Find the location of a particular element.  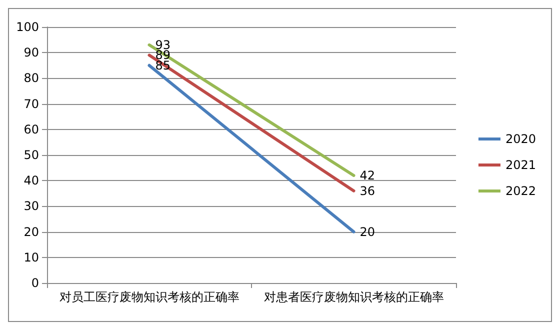

x-tick-label: 对患者医疗废物知识考核的正确率 is located at coordinates (354, 297).